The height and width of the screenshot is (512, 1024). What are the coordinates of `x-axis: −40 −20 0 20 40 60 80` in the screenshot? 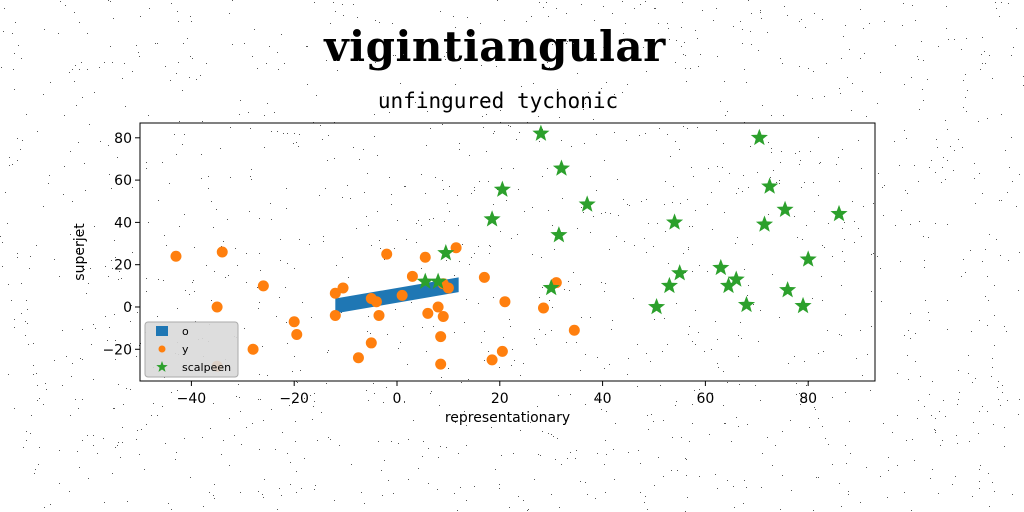 It's located at (497, 394).